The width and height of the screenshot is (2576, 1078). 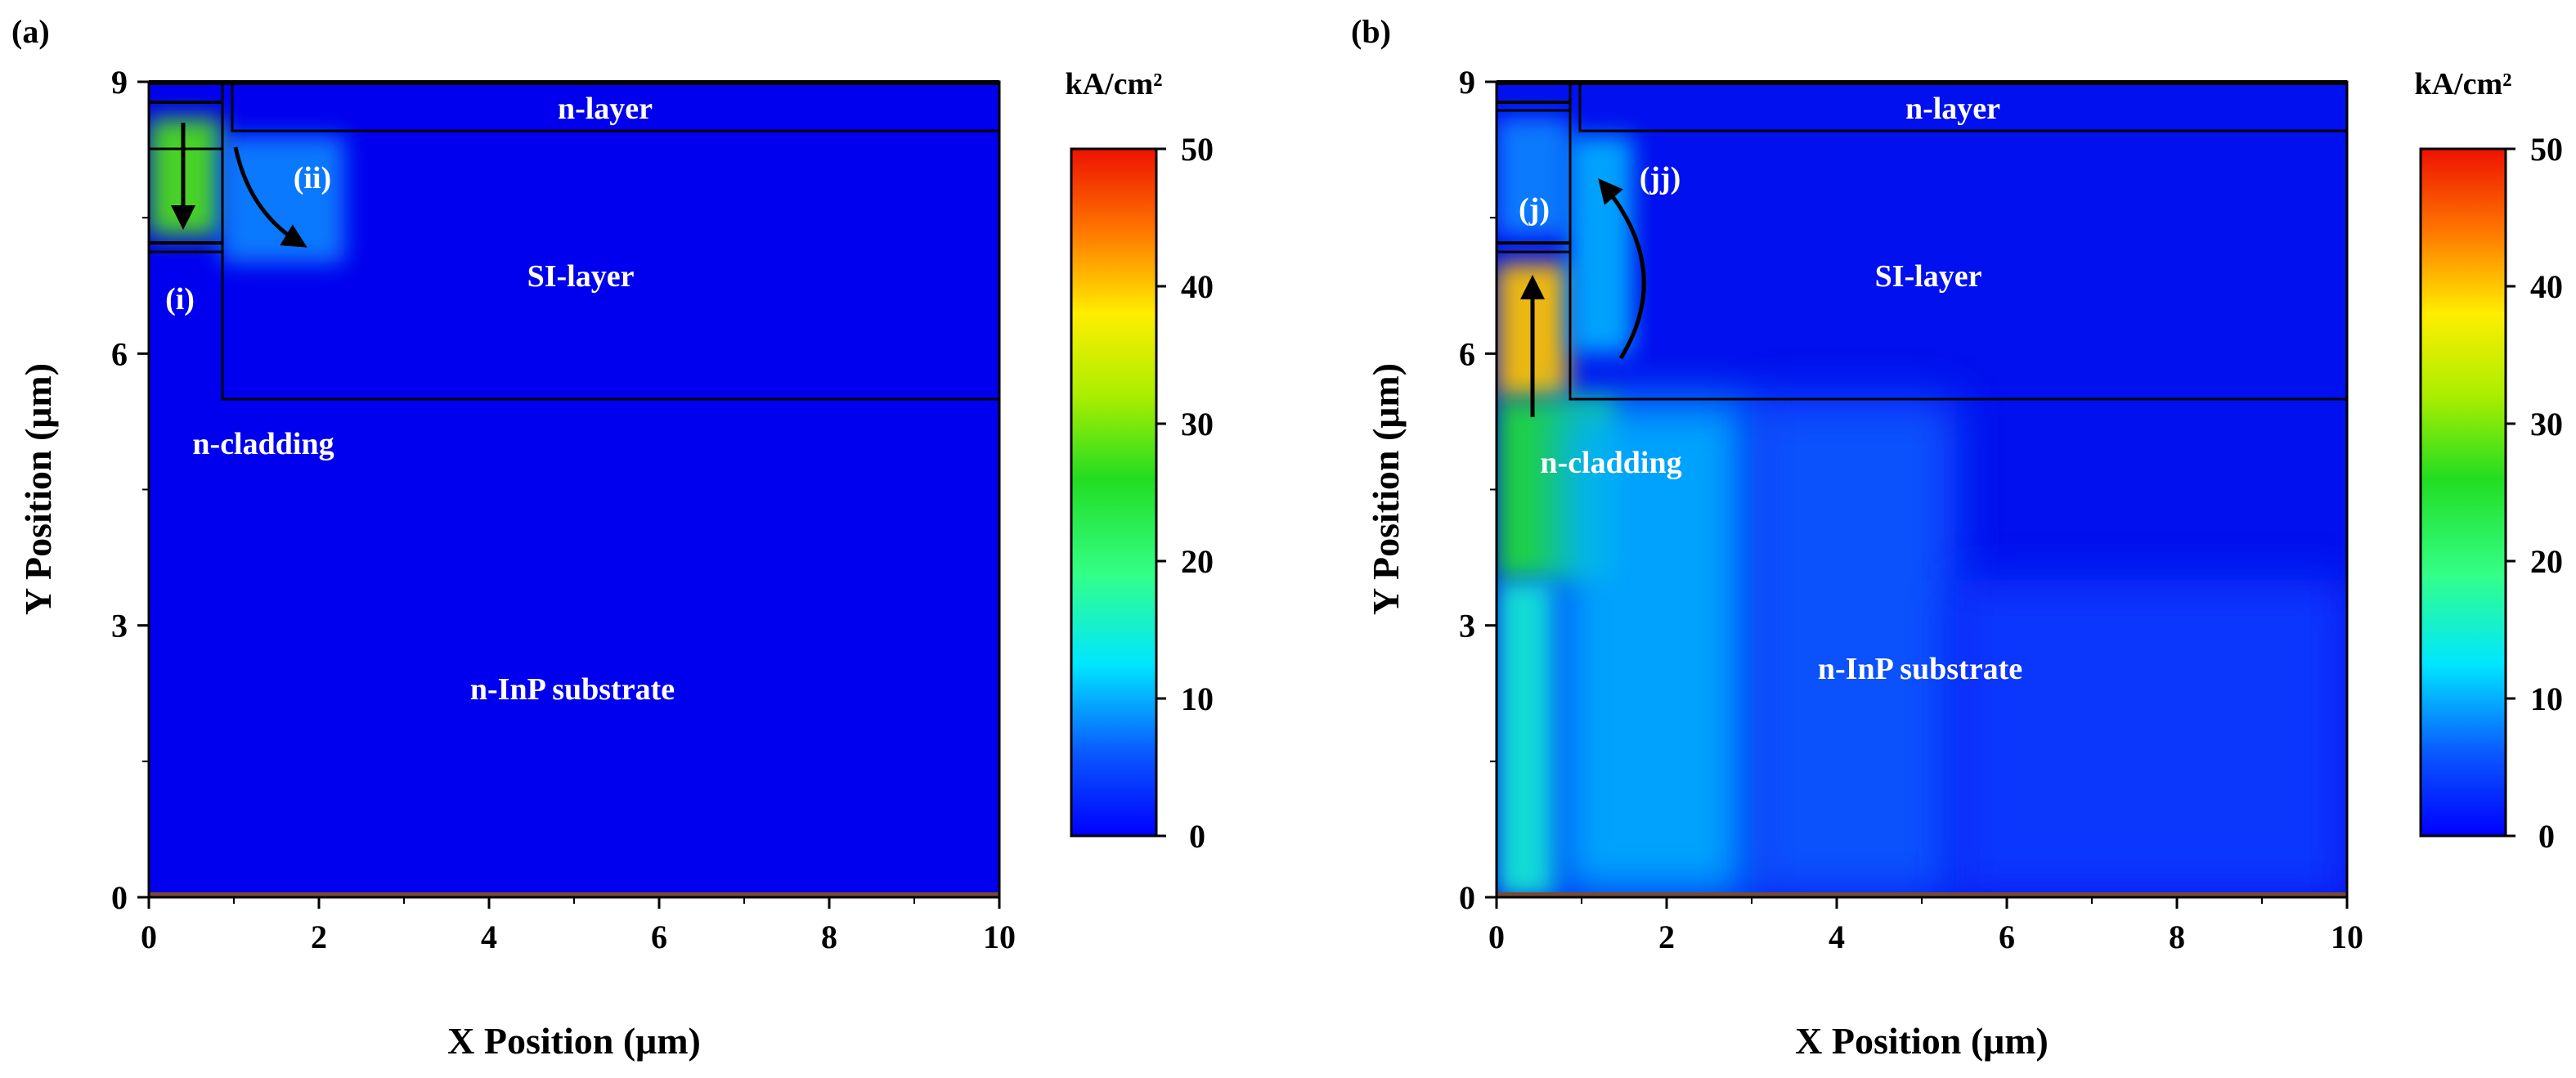 I want to click on region-label-n-layer-b: n-layer, so click(x=1952, y=109).